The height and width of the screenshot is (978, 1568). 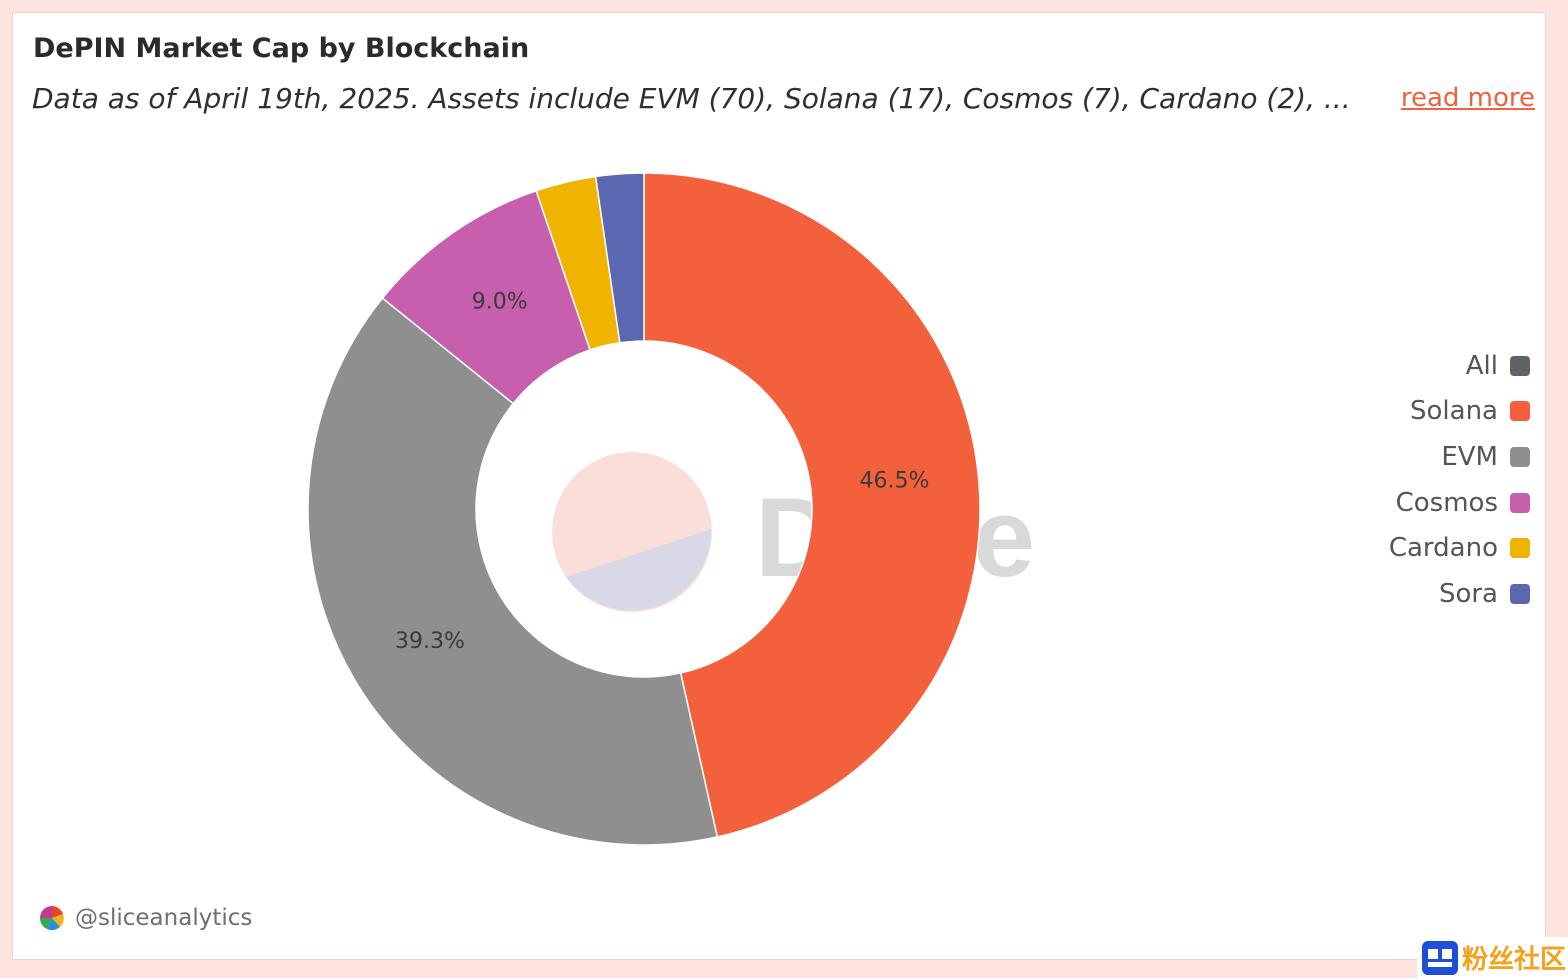 I want to click on corner-badge: 粉丝社区, so click(x=1492, y=957).